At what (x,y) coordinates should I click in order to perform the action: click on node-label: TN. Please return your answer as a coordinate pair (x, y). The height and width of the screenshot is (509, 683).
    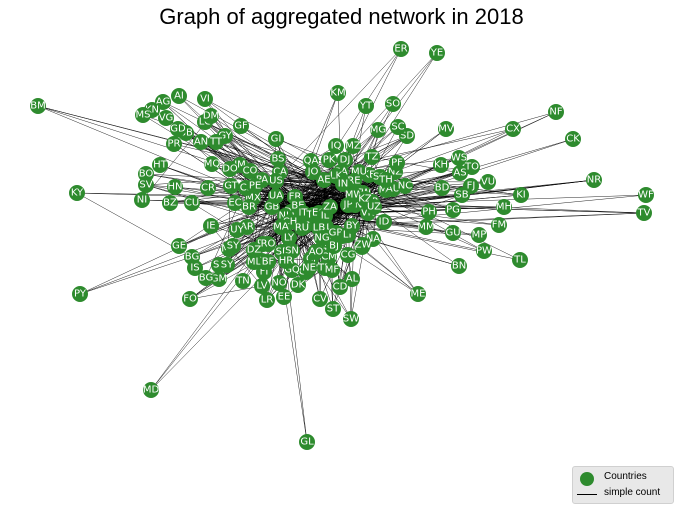
    Looking at the image, I should click on (242, 281).